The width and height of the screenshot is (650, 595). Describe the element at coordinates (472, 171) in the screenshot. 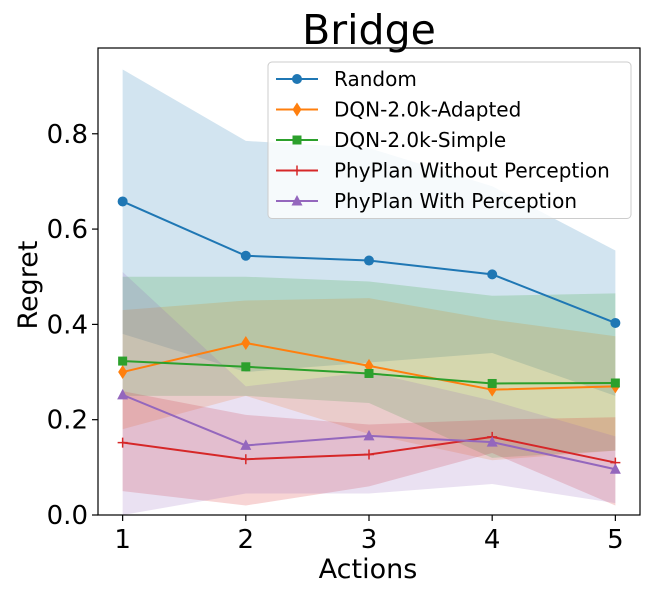

I see `legend-label-phyplan-without-perception: PhyPlan Without Perception` at that location.